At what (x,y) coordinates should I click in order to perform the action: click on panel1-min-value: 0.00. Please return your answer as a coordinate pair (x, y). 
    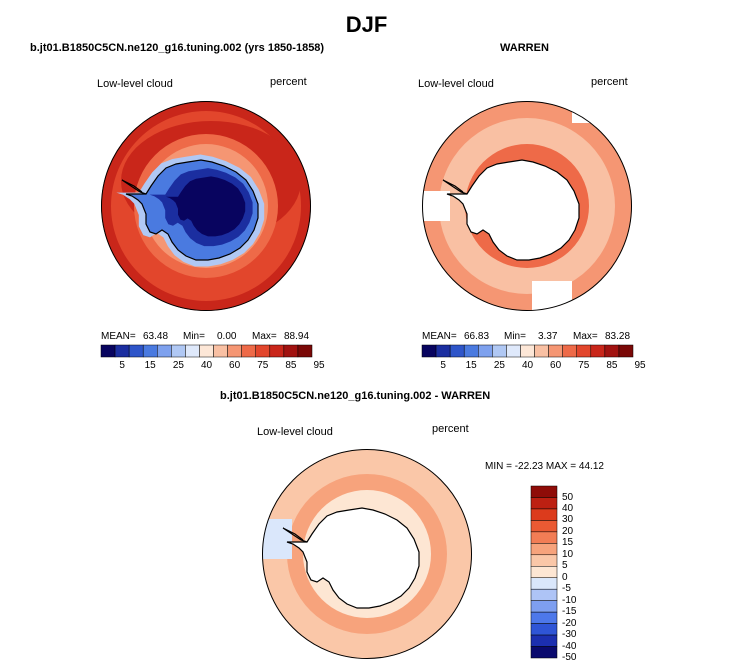
    Looking at the image, I should click on (227, 336).